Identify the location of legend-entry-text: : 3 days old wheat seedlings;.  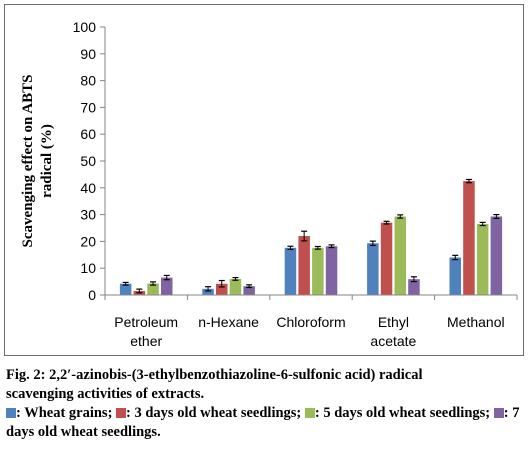
(215, 413).